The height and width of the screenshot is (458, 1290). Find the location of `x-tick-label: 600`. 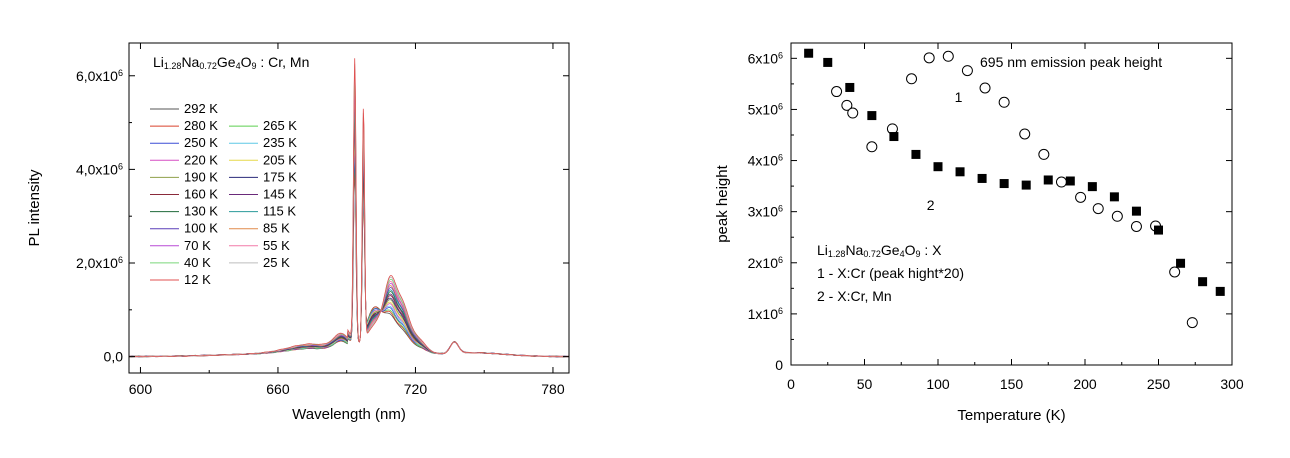

x-tick-label: 600 is located at coordinates (141, 389).